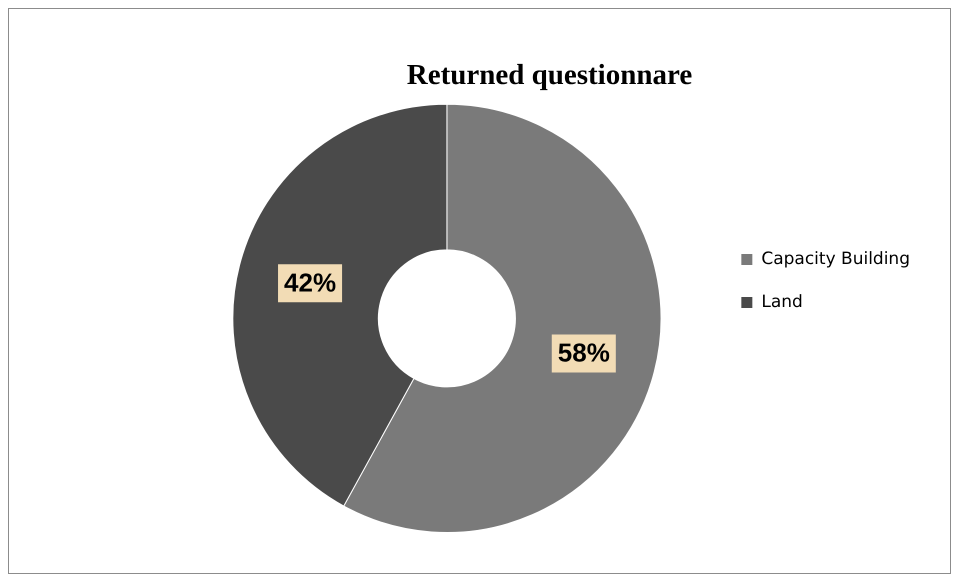  What do you see at coordinates (782, 302) in the screenshot?
I see `legend-label: Land` at bounding box center [782, 302].